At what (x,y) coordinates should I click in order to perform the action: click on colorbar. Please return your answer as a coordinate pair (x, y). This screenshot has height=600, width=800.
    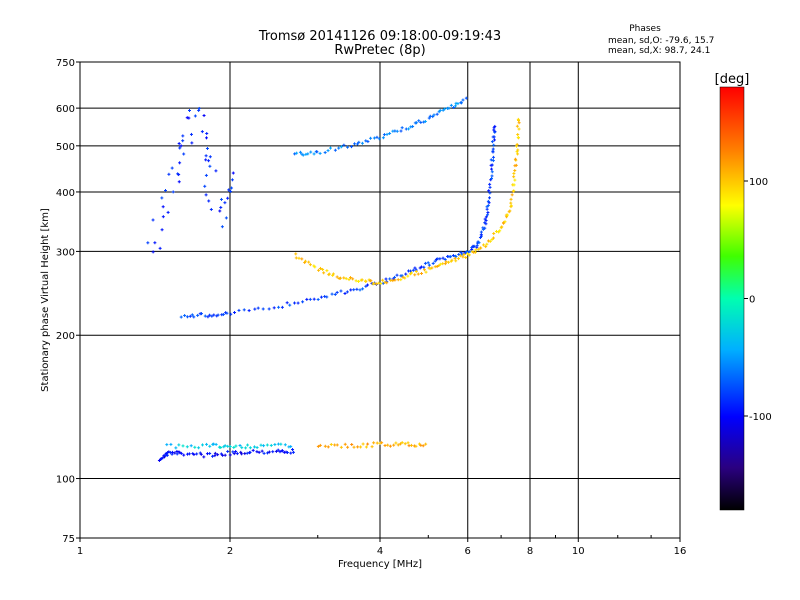
    Looking at the image, I should click on (732, 298).